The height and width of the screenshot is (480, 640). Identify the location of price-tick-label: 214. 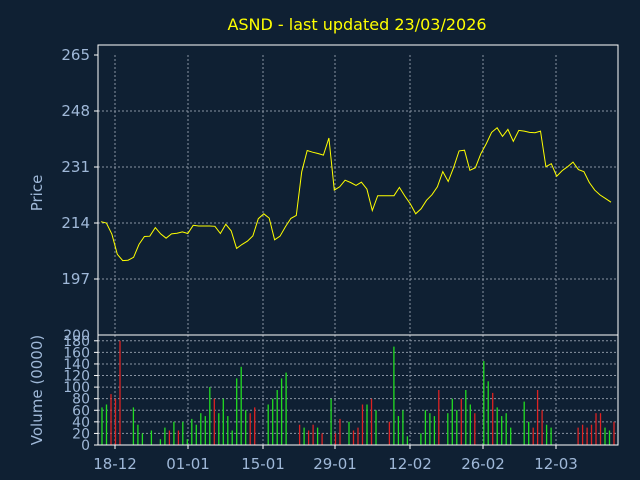
(75, 223).